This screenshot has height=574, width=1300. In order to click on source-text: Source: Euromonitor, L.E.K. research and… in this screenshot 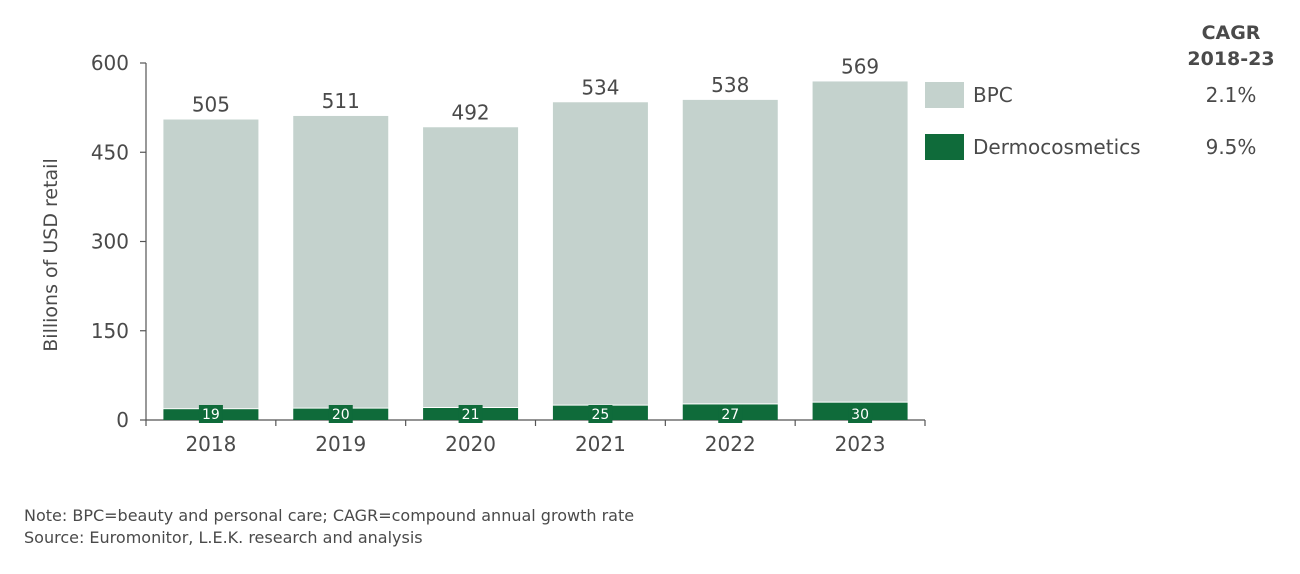, I will do `click(223, 537)`.